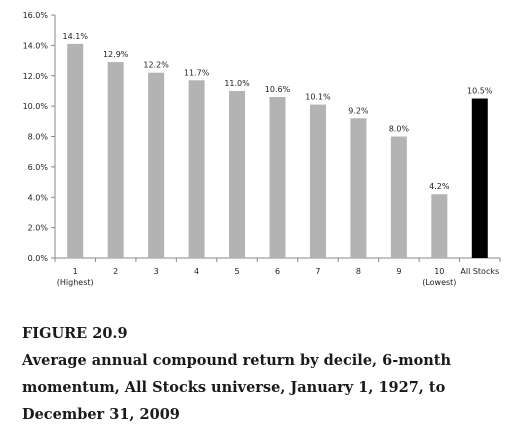 This screenshot has width=523, height=434. I want to click on data-label: 8.0%, so click(399, 129).